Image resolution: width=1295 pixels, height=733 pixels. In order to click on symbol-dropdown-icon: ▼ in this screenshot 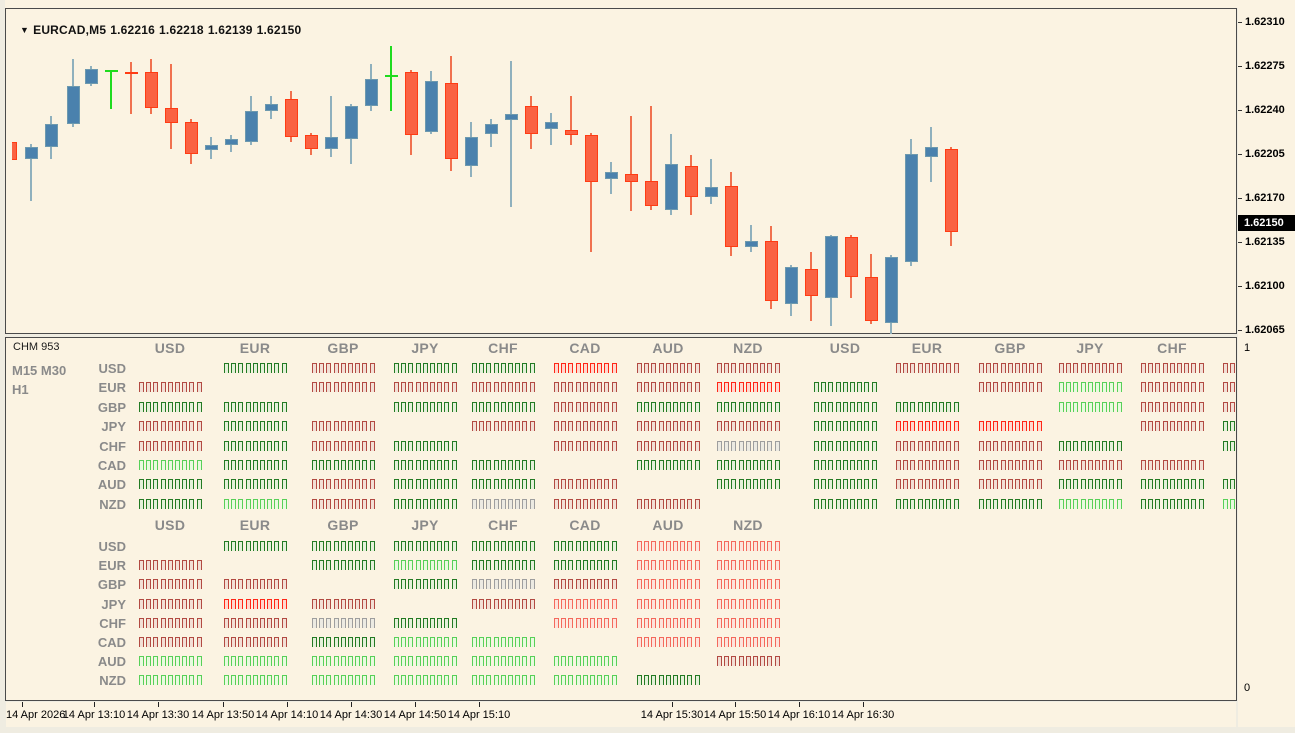, I will do `click(25, 30)`.